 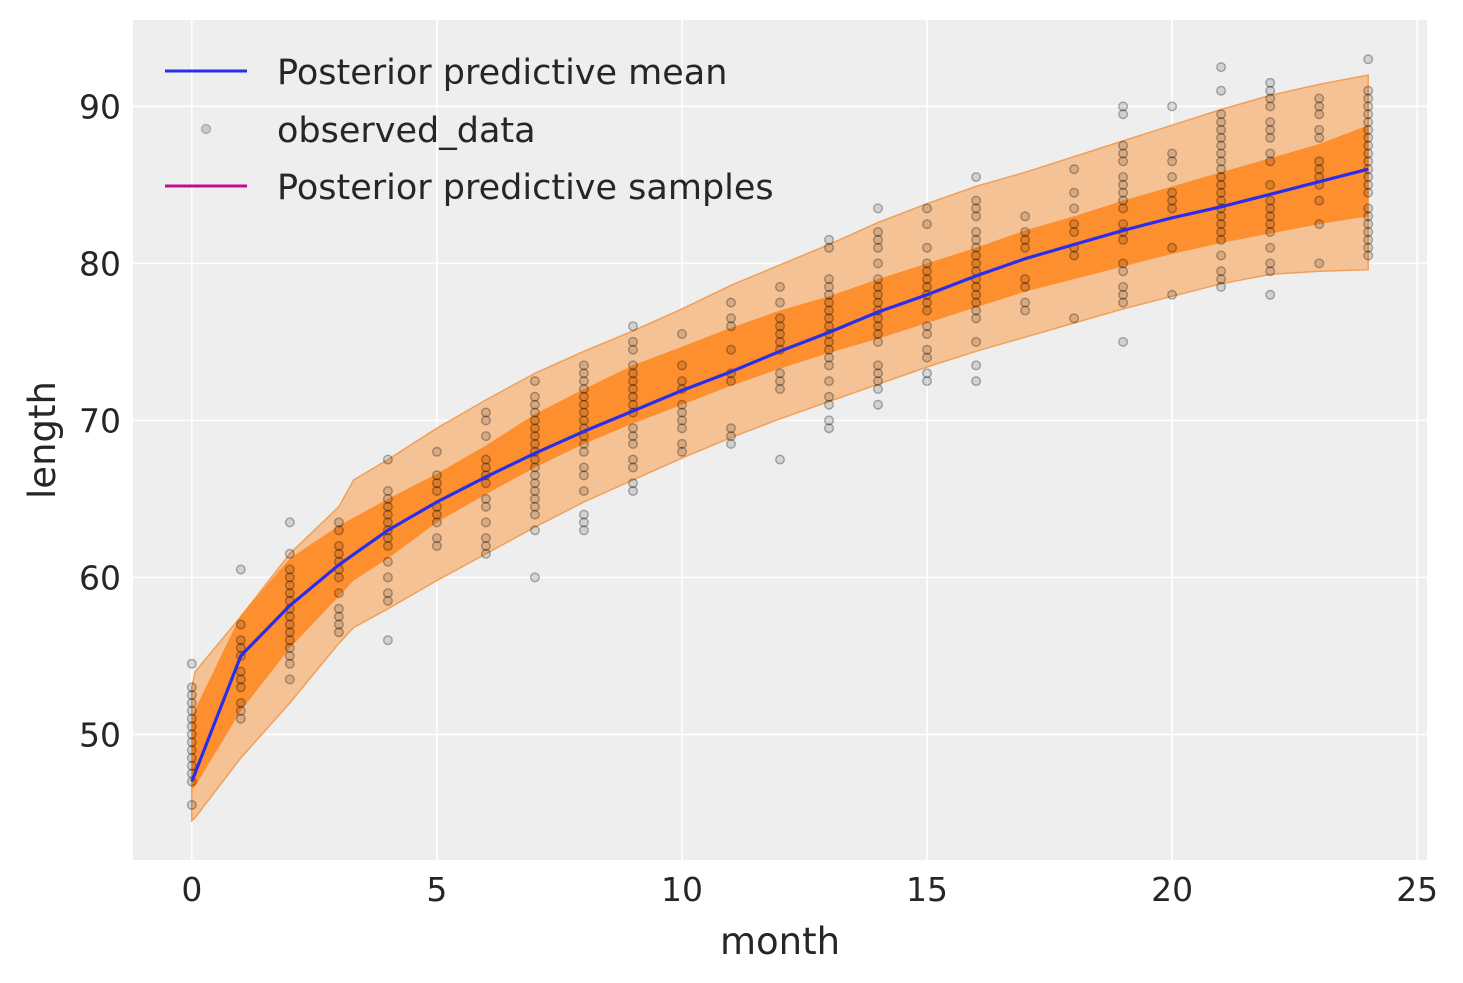 I want to click on x-tick-label: 5, so click(x=436, y=889).